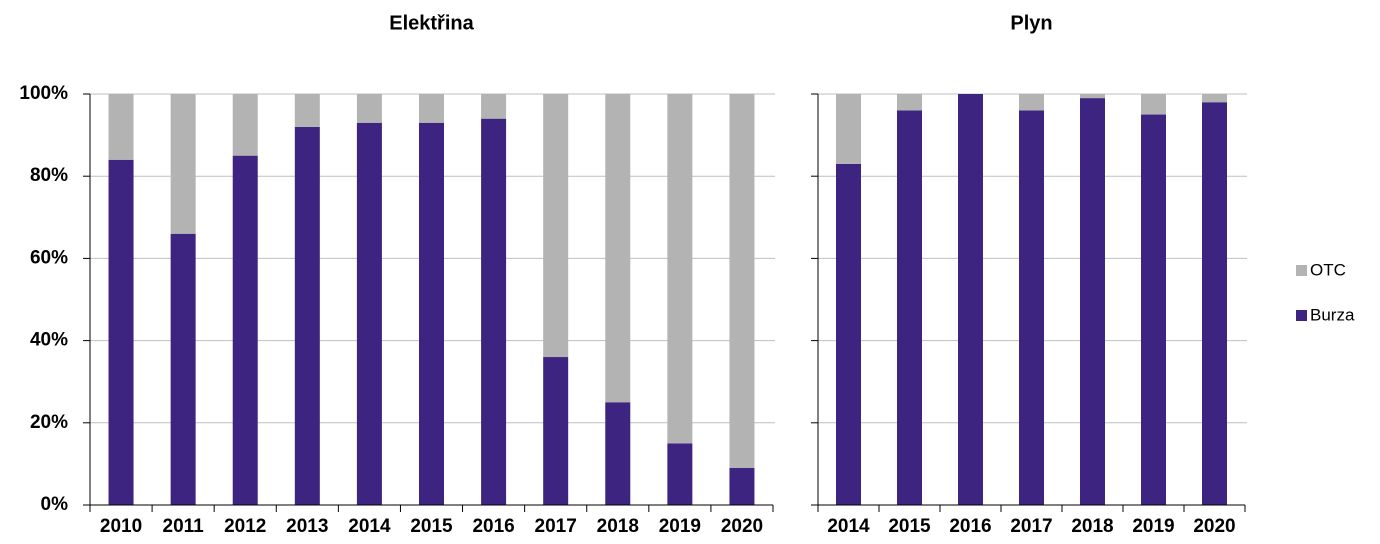 This screenshot has width=1380, height=544. Describe the element at coordinates (431, 23) in the screenshot. I see `chart-title: Elektřina` at that location.